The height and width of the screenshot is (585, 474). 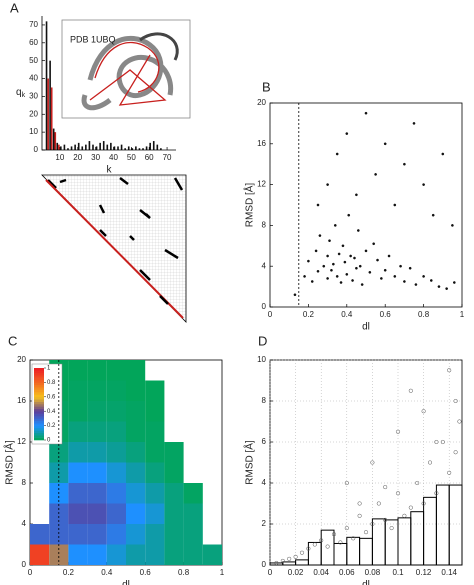 What do you see at coordinates (398, 572) in the screenshot?
I see `x-tick-label: 0.1` at bounding box center [398, 572].